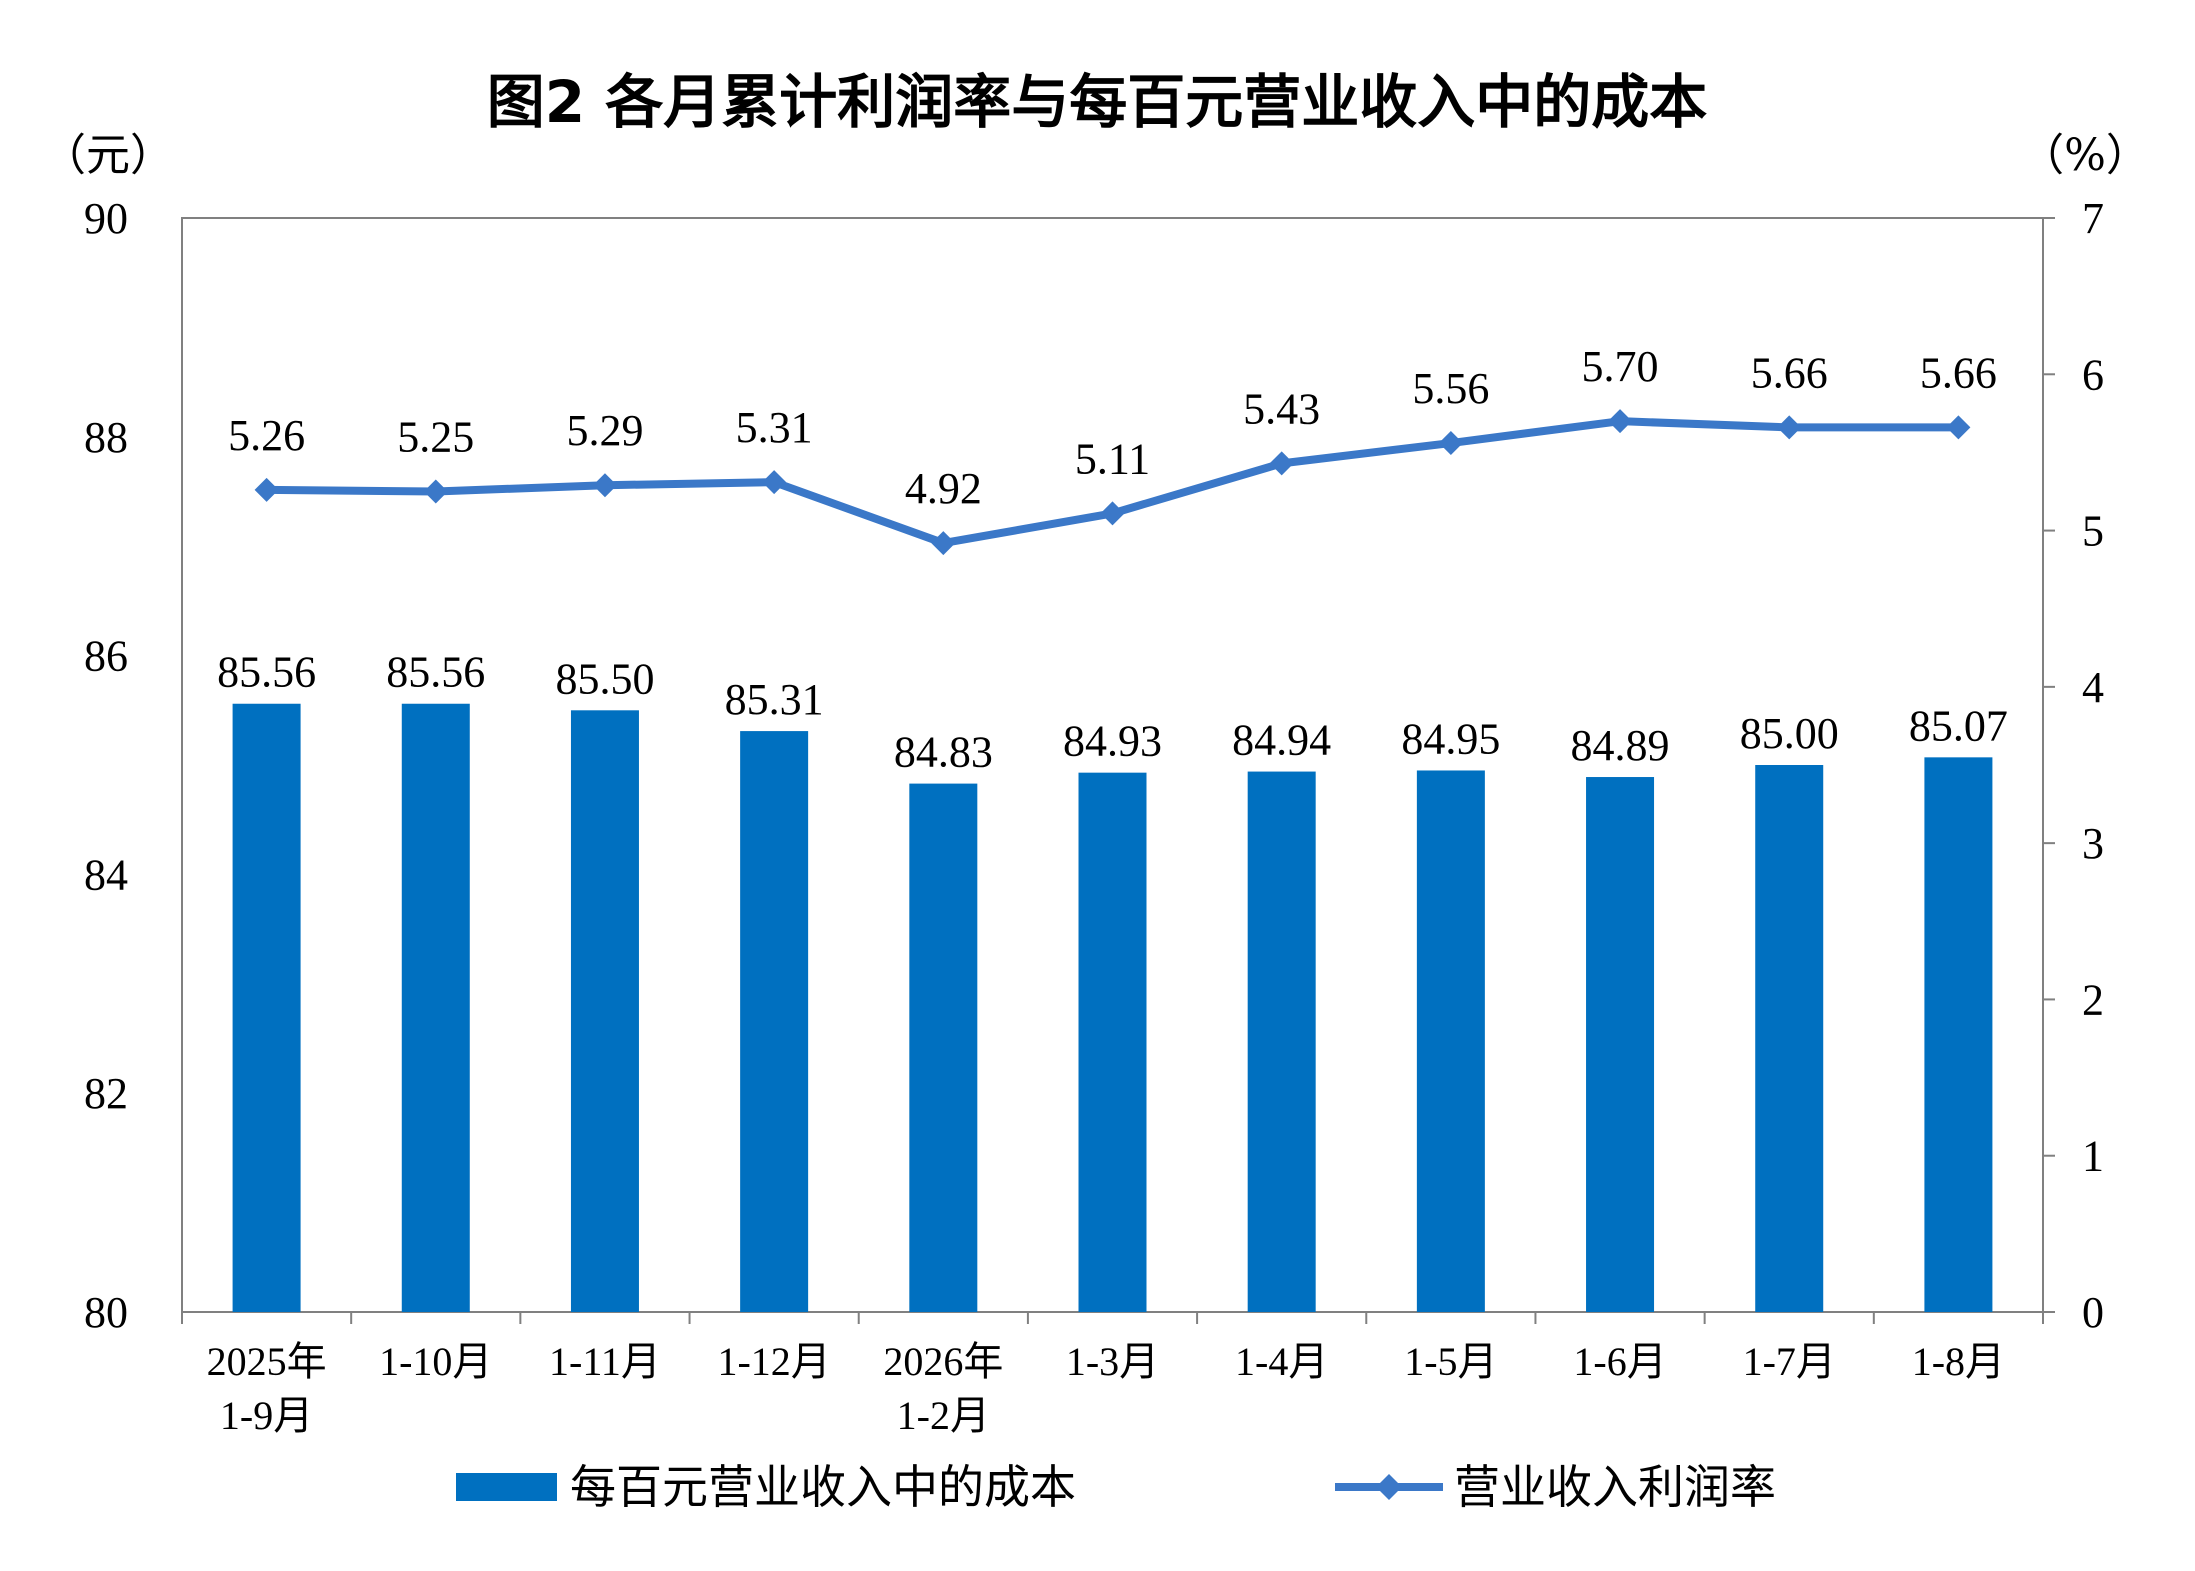 The image size is (2195, 1571). Describe the element at coordinates (435, 437) in the screenshot. I see `line-data-label: 5.25` at that location.